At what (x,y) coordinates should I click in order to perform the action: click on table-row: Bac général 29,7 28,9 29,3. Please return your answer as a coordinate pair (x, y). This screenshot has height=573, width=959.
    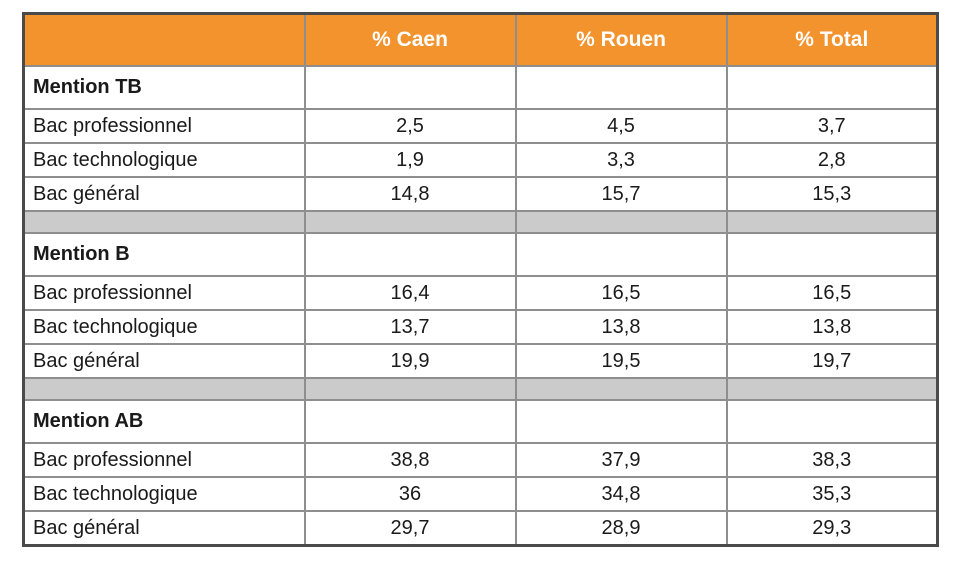
    Looking at the image, I should click on (480, 528).